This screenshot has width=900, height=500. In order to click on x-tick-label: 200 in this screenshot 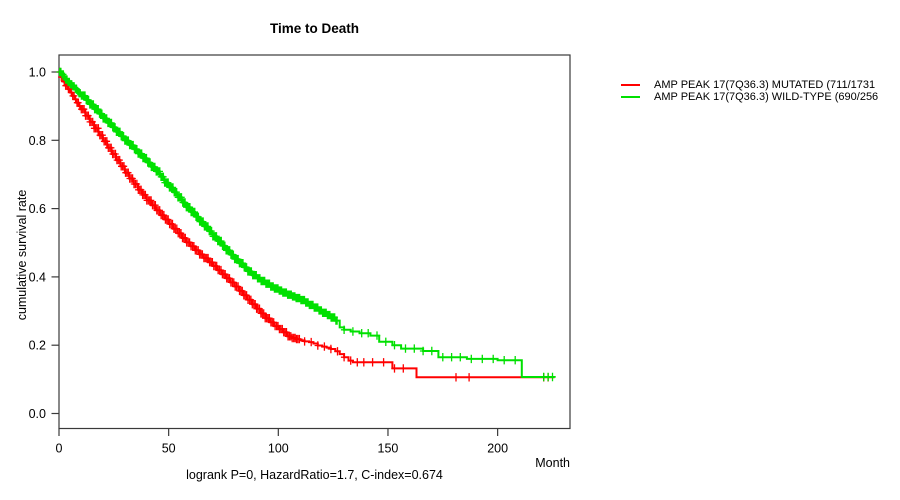, I will do `click(497, 449)`.